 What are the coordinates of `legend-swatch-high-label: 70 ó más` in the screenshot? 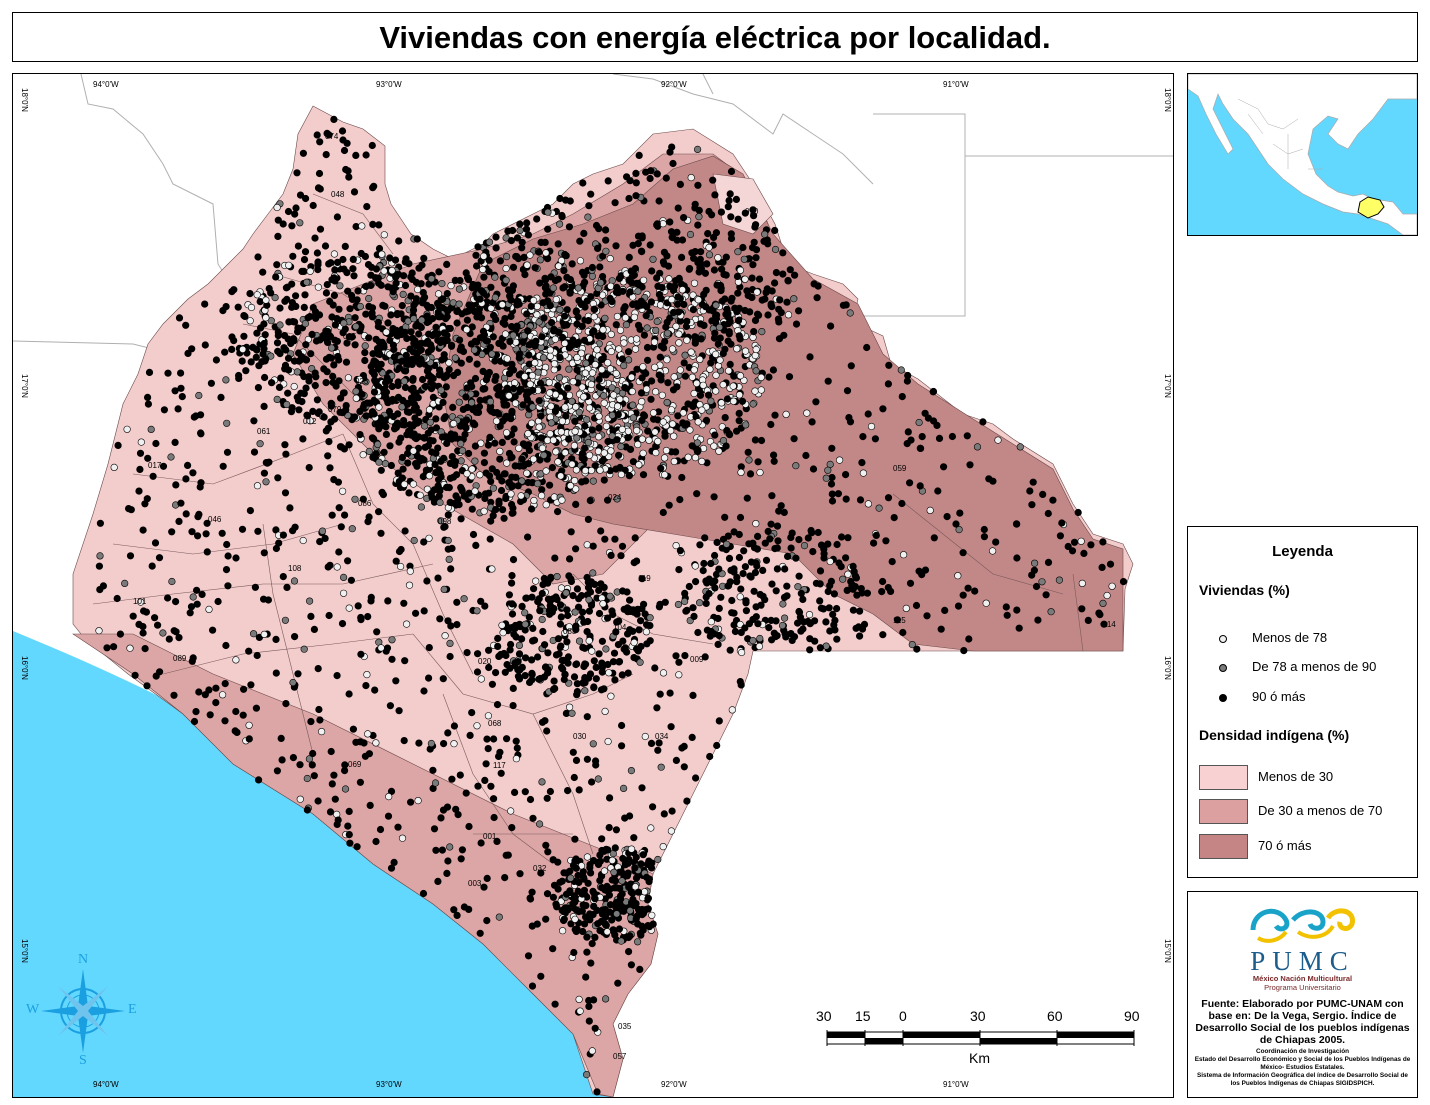 It's located at (1285, 845).